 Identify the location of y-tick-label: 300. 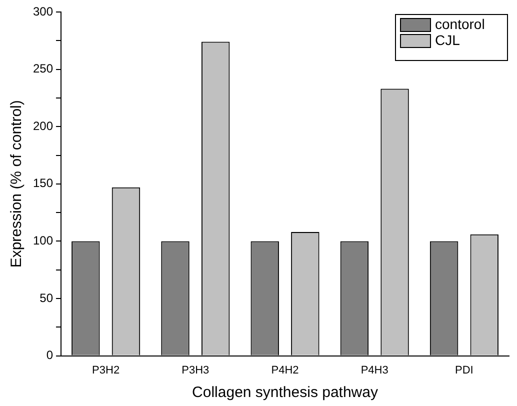
(43, 11).